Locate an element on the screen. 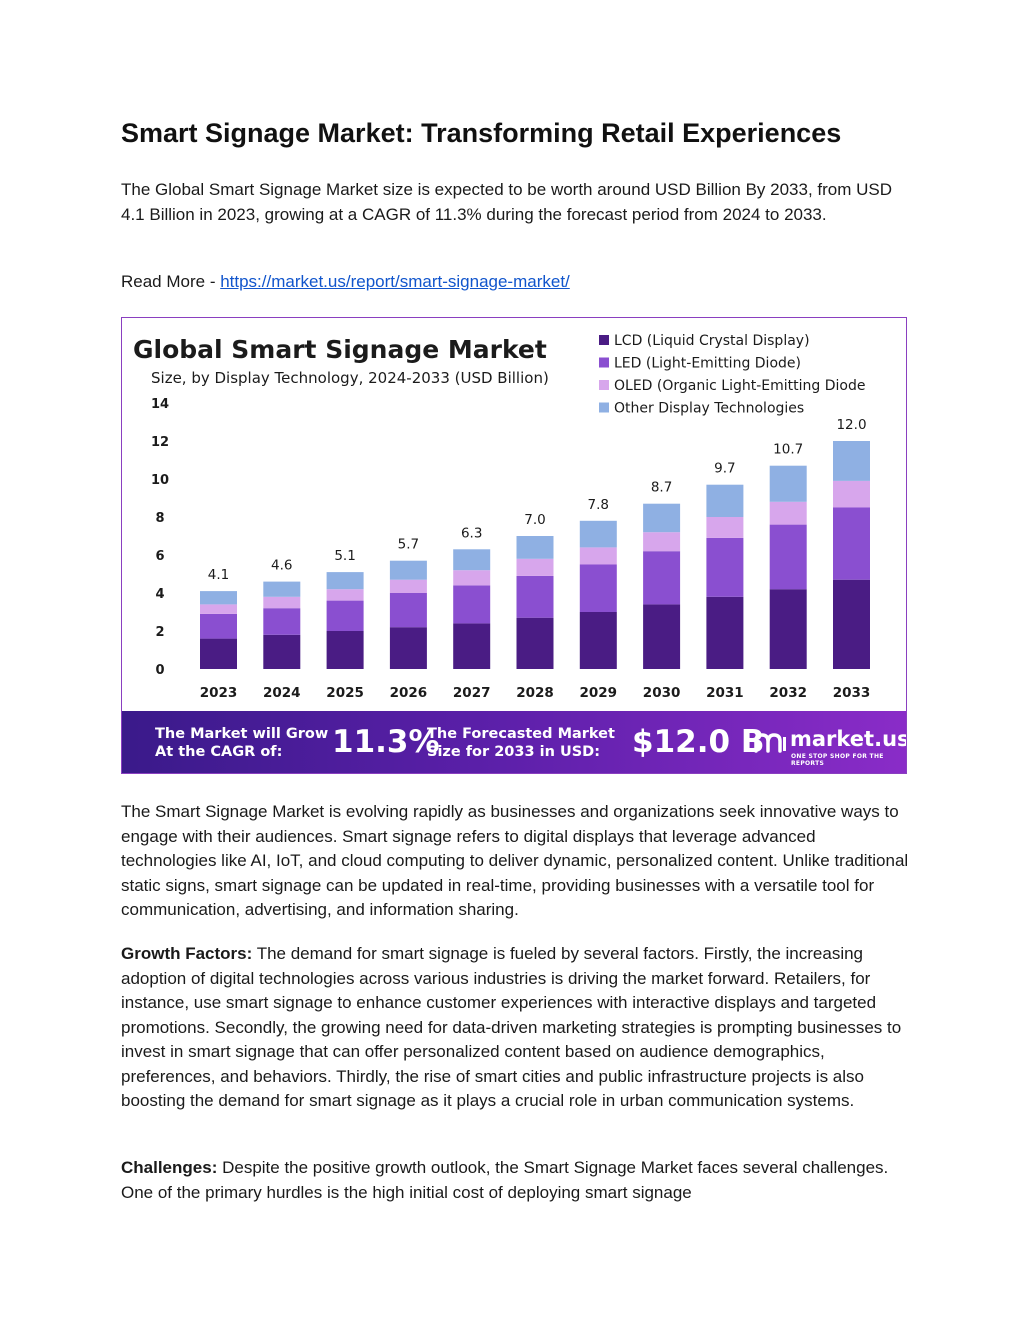 This screenshot has width=1024, height=1325. y-tick-label: 8 is located at coordinates (159, 518).